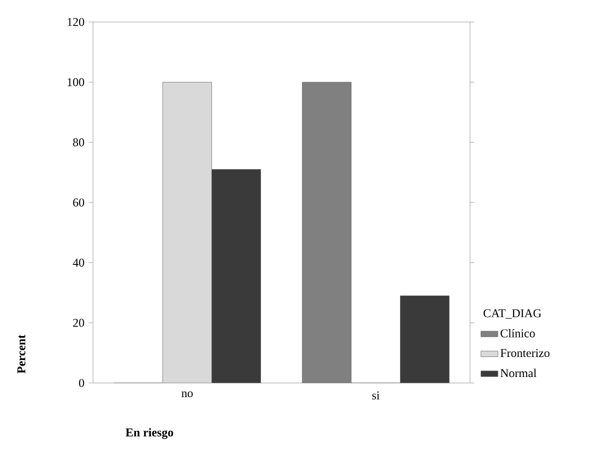  Describe the element at coordinates (78, 322) in the screenshot. I see `y-tick-label: 20` at that location.